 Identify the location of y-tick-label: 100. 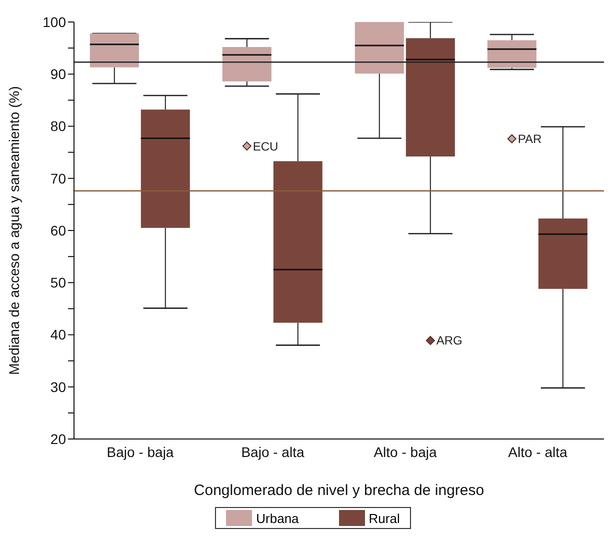
(54, 22).